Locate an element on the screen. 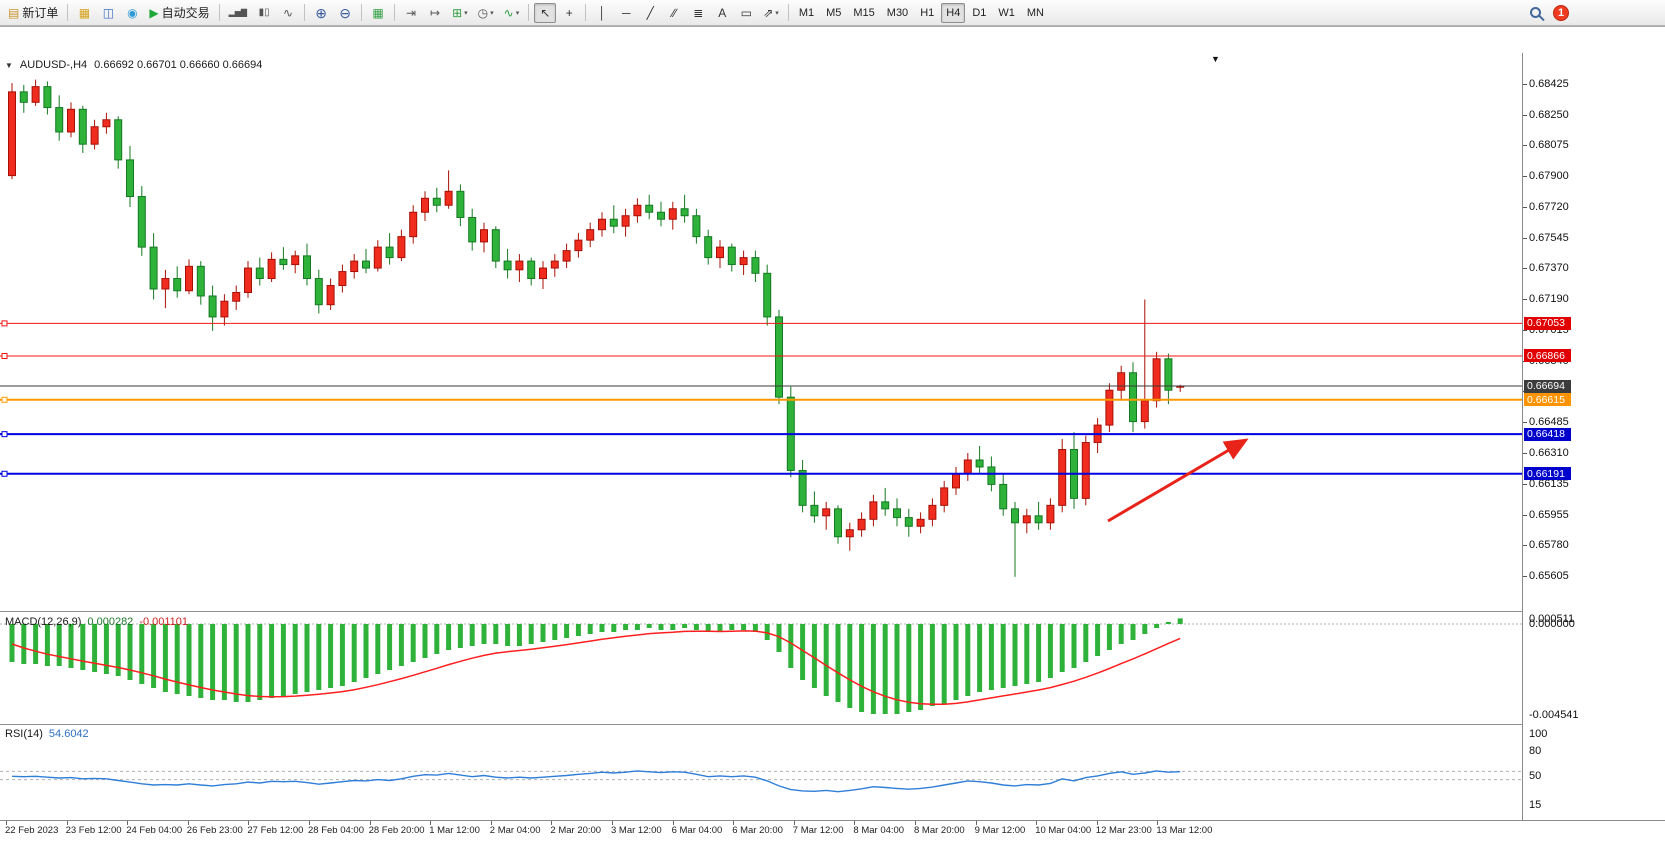  bar-chart-button: ▂▅▇ is located at coordinates (238, 13).